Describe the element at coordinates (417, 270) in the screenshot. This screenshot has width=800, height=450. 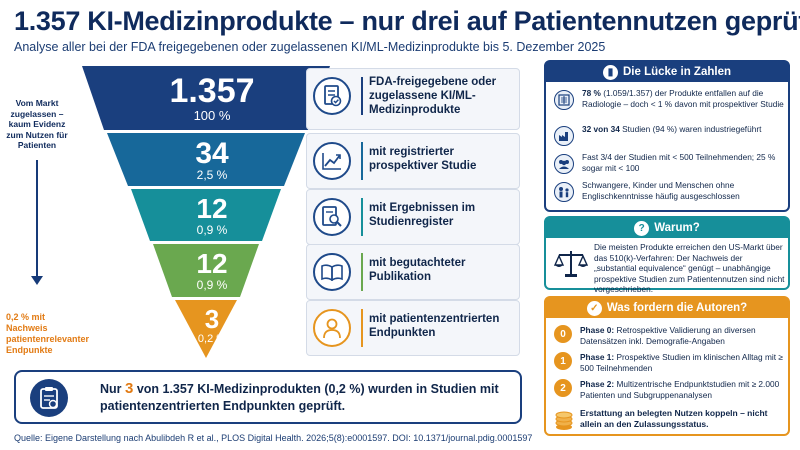
I see `funnel-label-4: mit begutachteter Publikation` at that location.